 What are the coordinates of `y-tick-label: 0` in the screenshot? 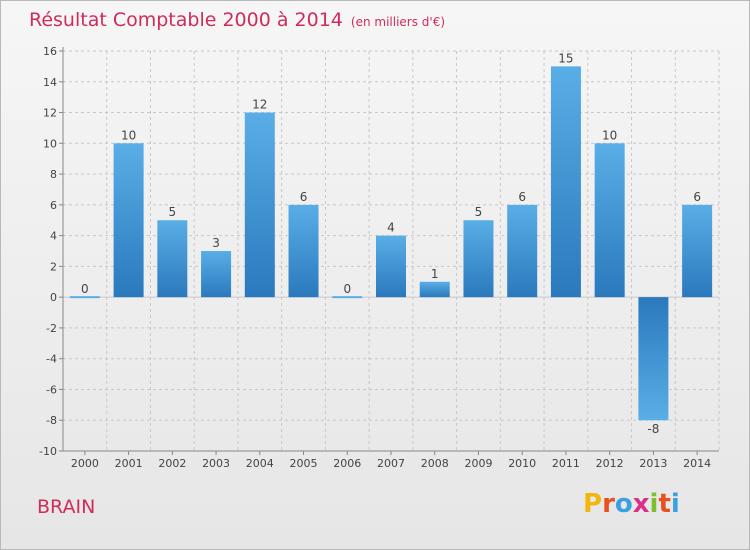 It's located at (53, 297).